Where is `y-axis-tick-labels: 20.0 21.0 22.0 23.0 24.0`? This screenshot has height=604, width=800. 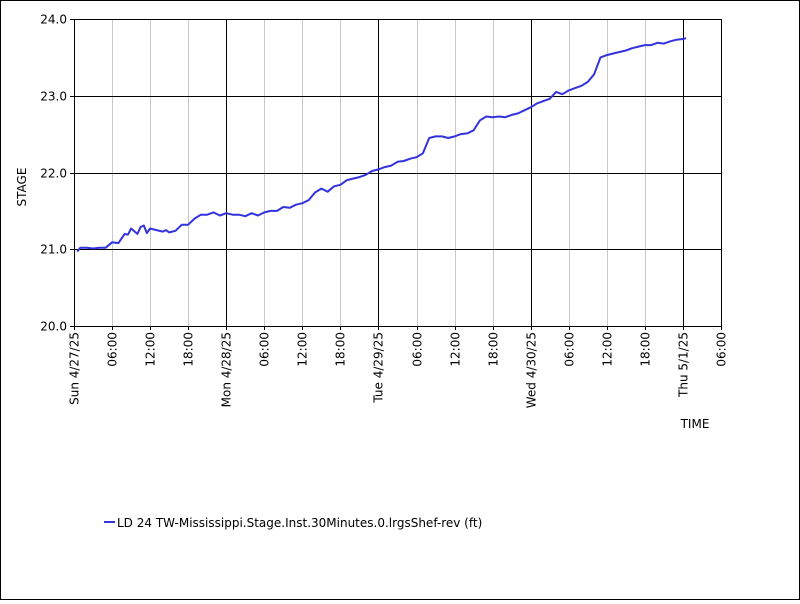 y-axis-tick-labels: 20.0 21.0 22.0 23.0 24.0 is located at coordinates (57, 173).